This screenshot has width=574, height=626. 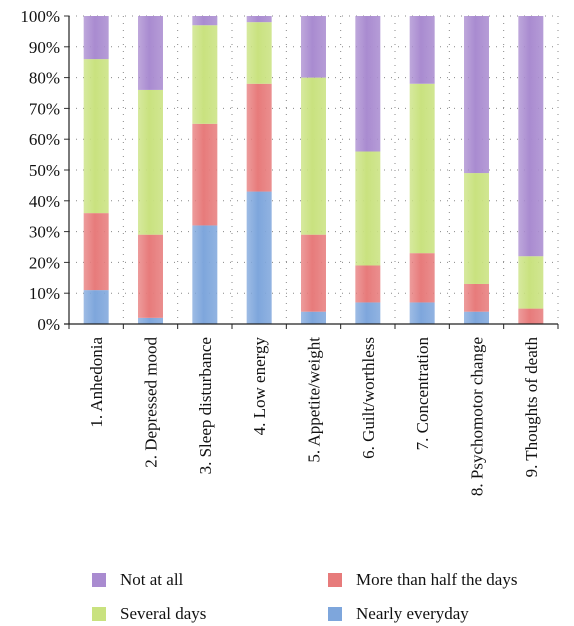 What do you see at coordinates (422, 394) in the screenshot?
I see `x-category-label: 7. Concentration` at bounding box center [422, 394].